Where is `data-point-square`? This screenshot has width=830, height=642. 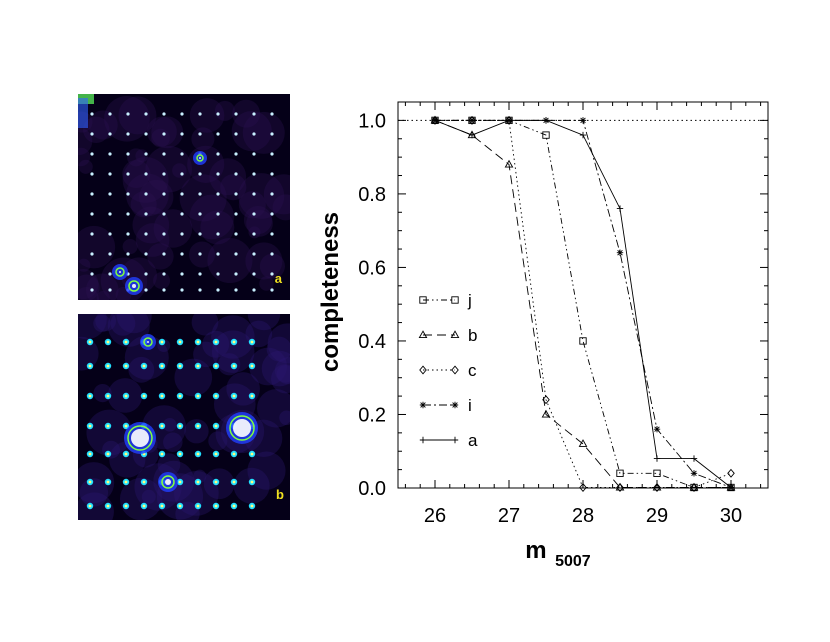
data-point-square is located at coordinates (546, 135).